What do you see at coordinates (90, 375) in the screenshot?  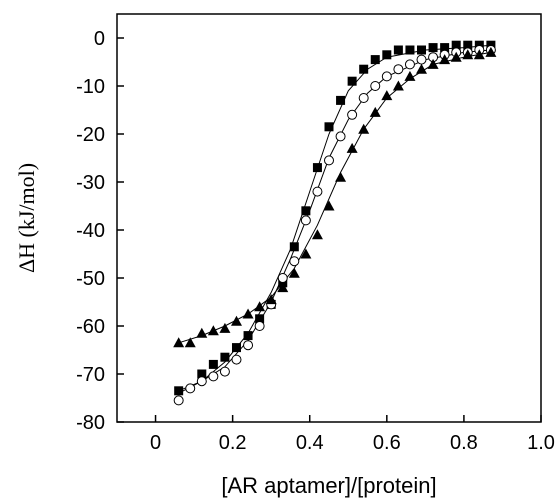 I see `y-tick-label: -70` at bounding box center [90, 375].